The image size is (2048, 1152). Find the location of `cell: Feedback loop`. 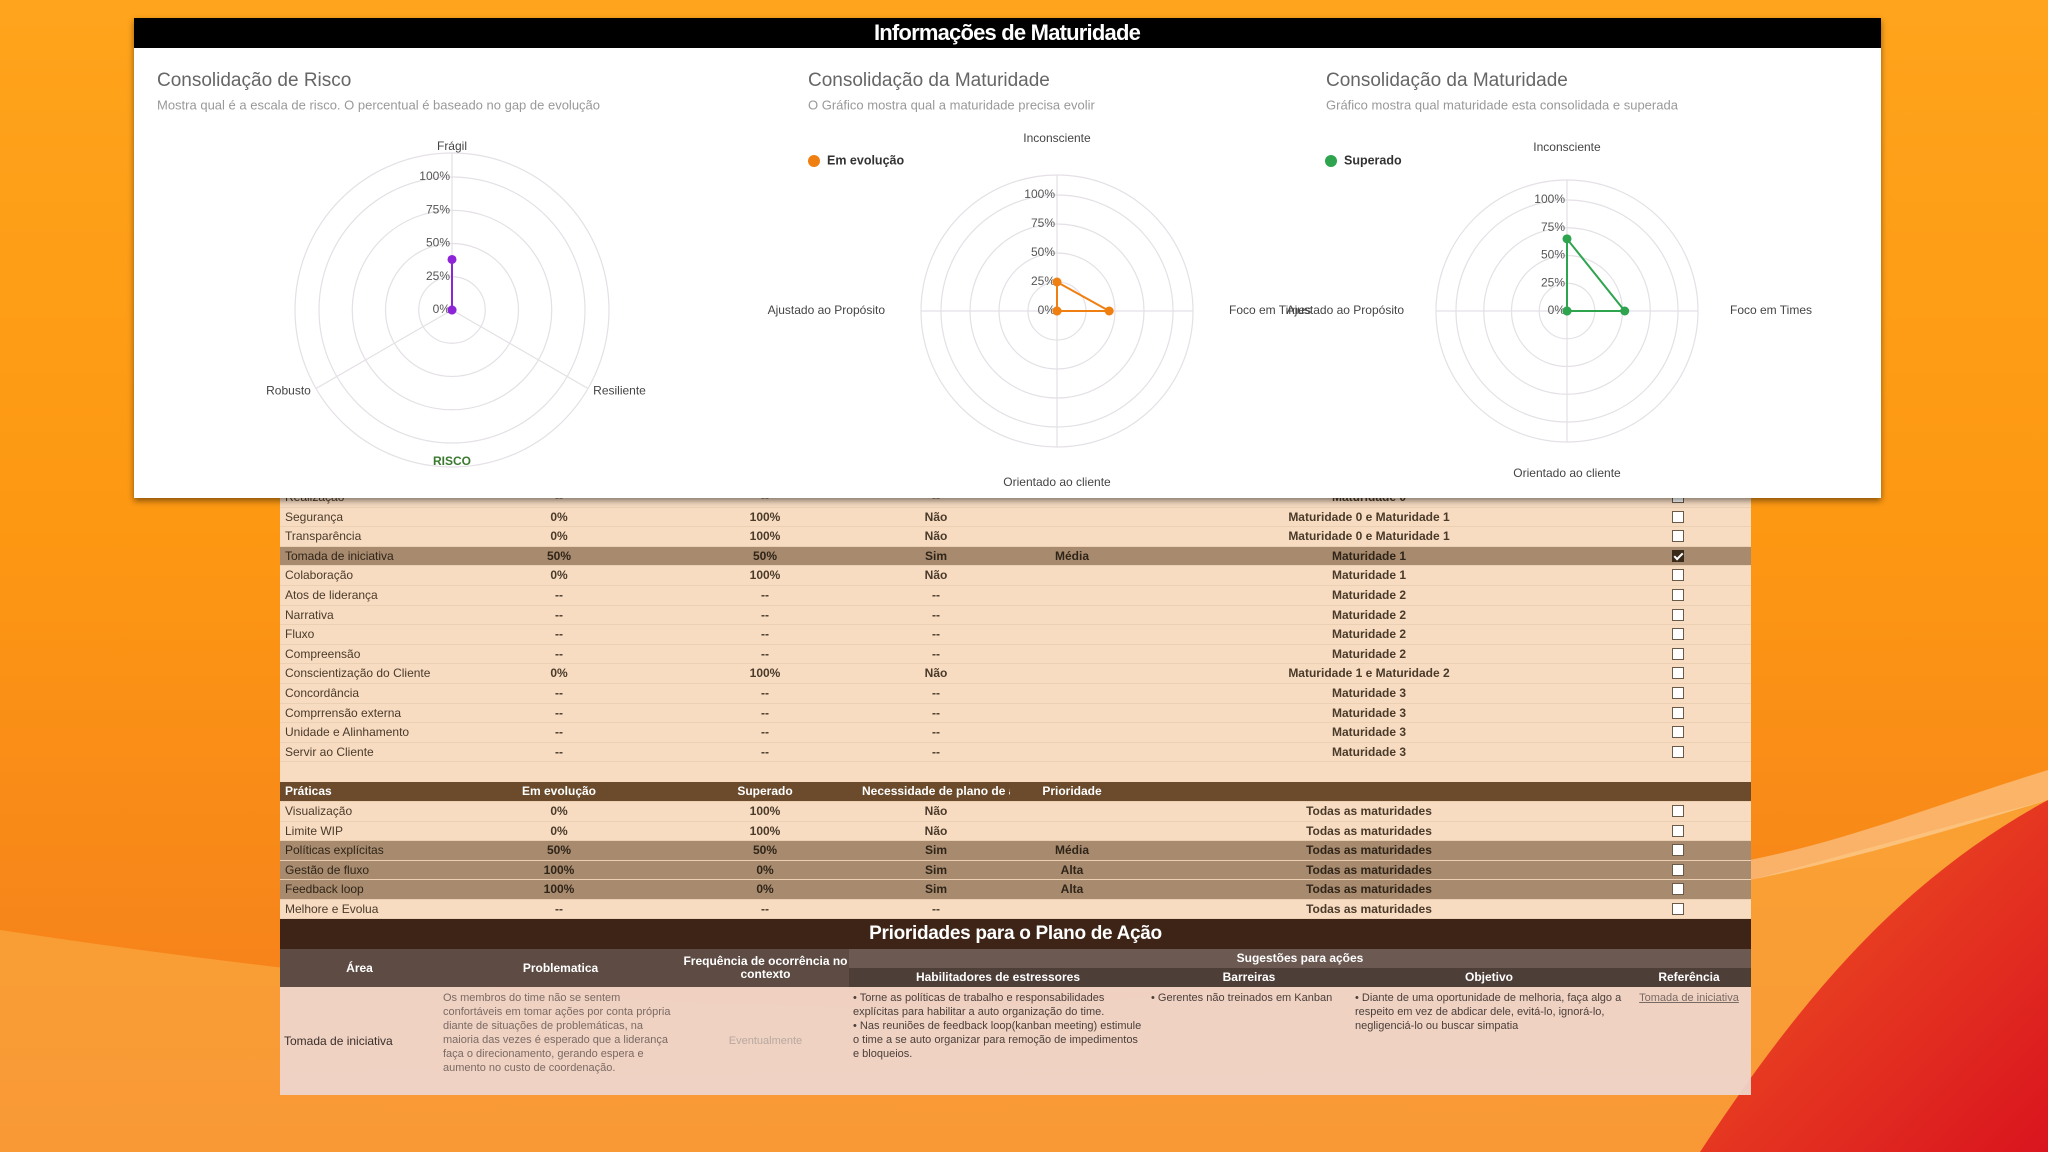

cell: Feedback loop is located at coordinates (324, 889).